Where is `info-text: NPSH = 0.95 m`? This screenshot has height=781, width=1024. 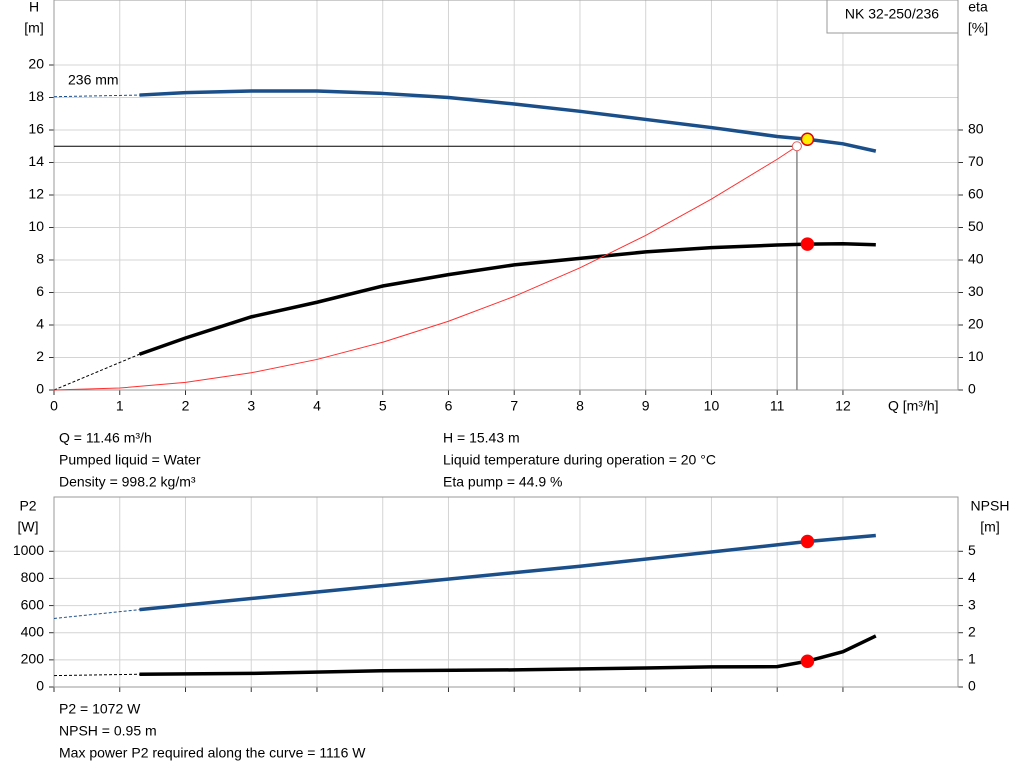 info-text: NPSH = 0.95 m is located at coordinates (108, 731).